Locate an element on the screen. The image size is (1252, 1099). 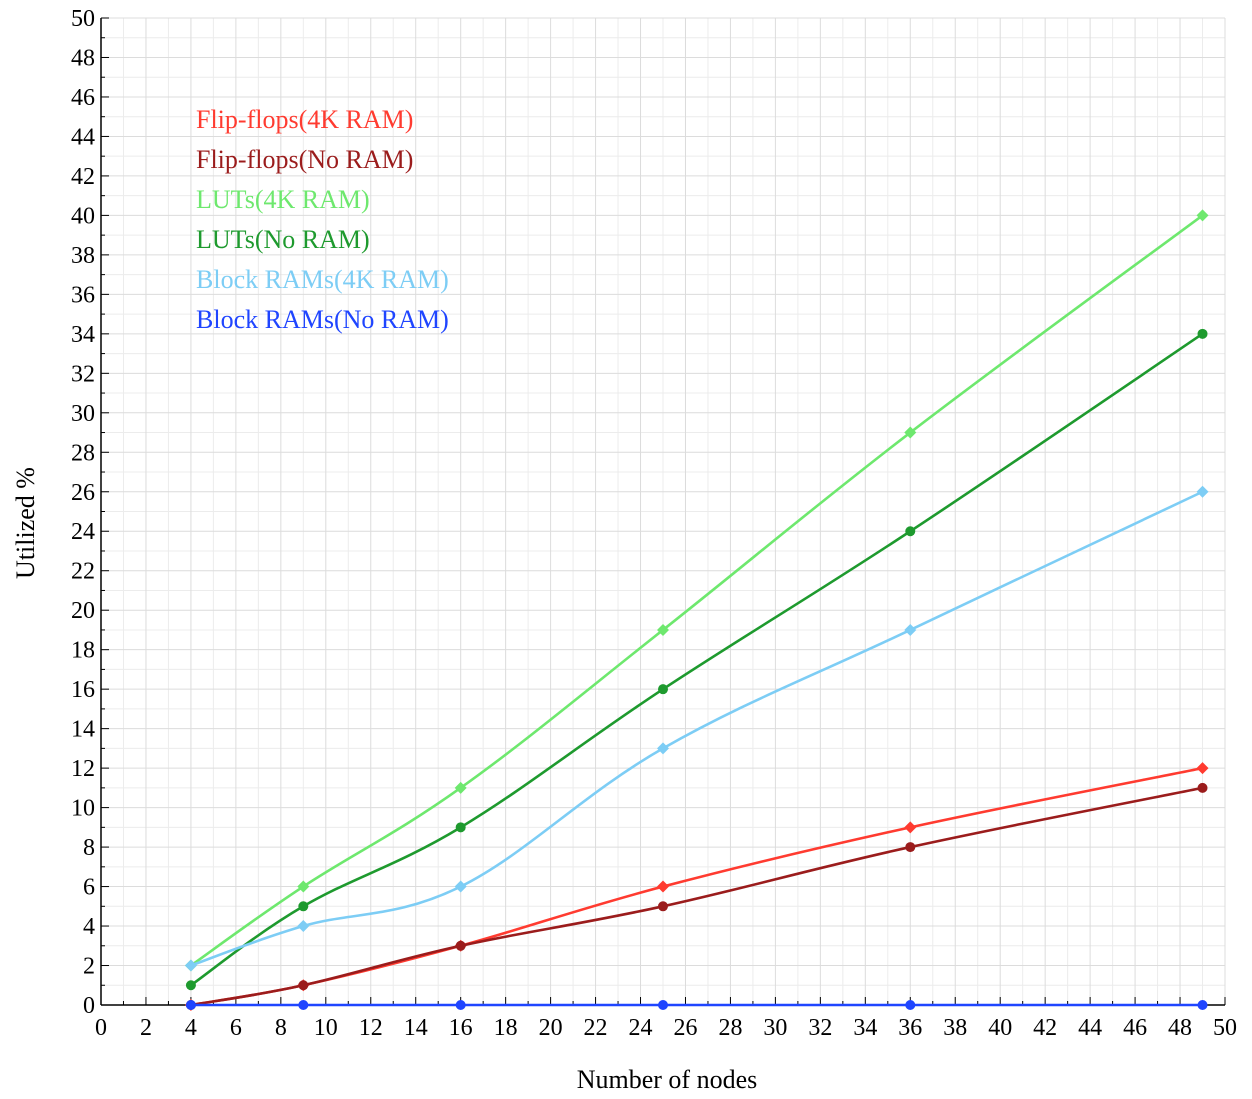
y-axis-title: Utilized % is located at coordinates (25, 523).